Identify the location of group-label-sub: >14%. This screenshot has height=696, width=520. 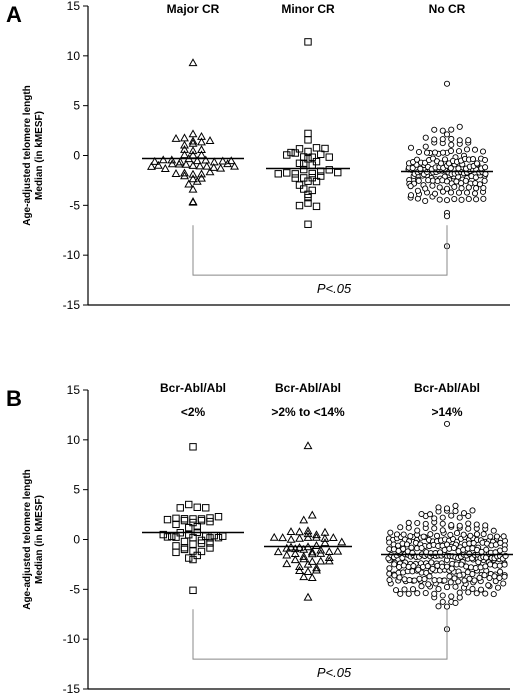
(446, 412).